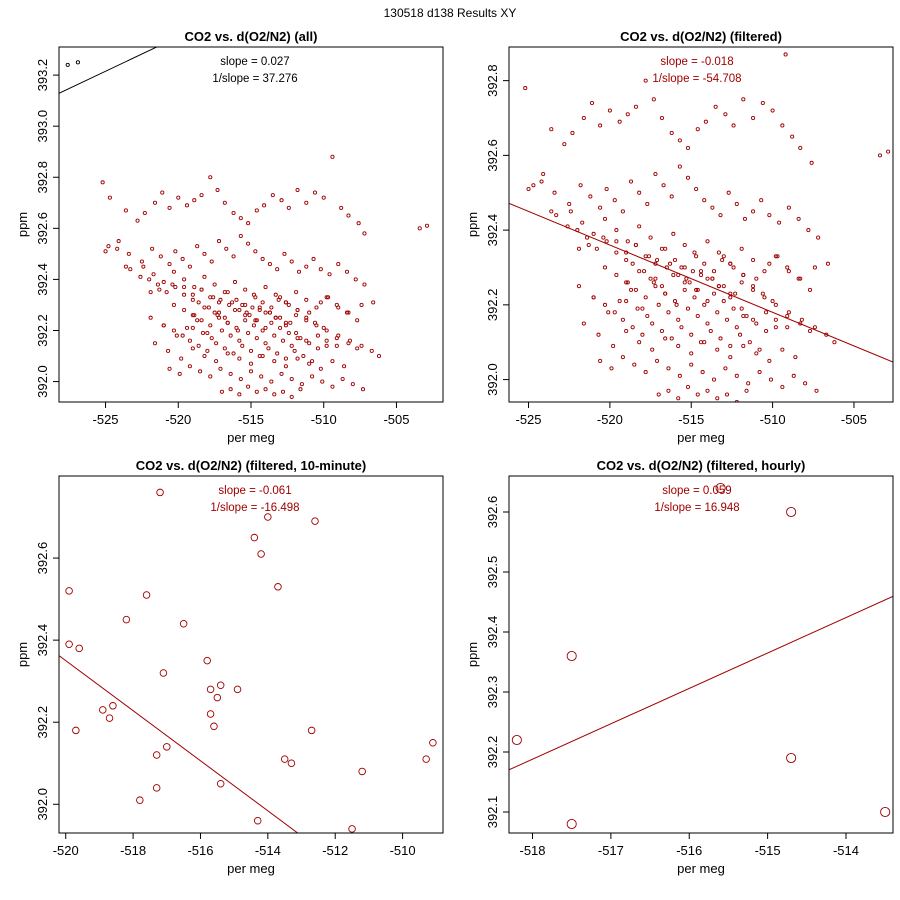 This screenshot has width=900, height=900. Describe the element at coordinates (472, 654) in the screenshot. I see `y-axis-label: ppm` at that location.